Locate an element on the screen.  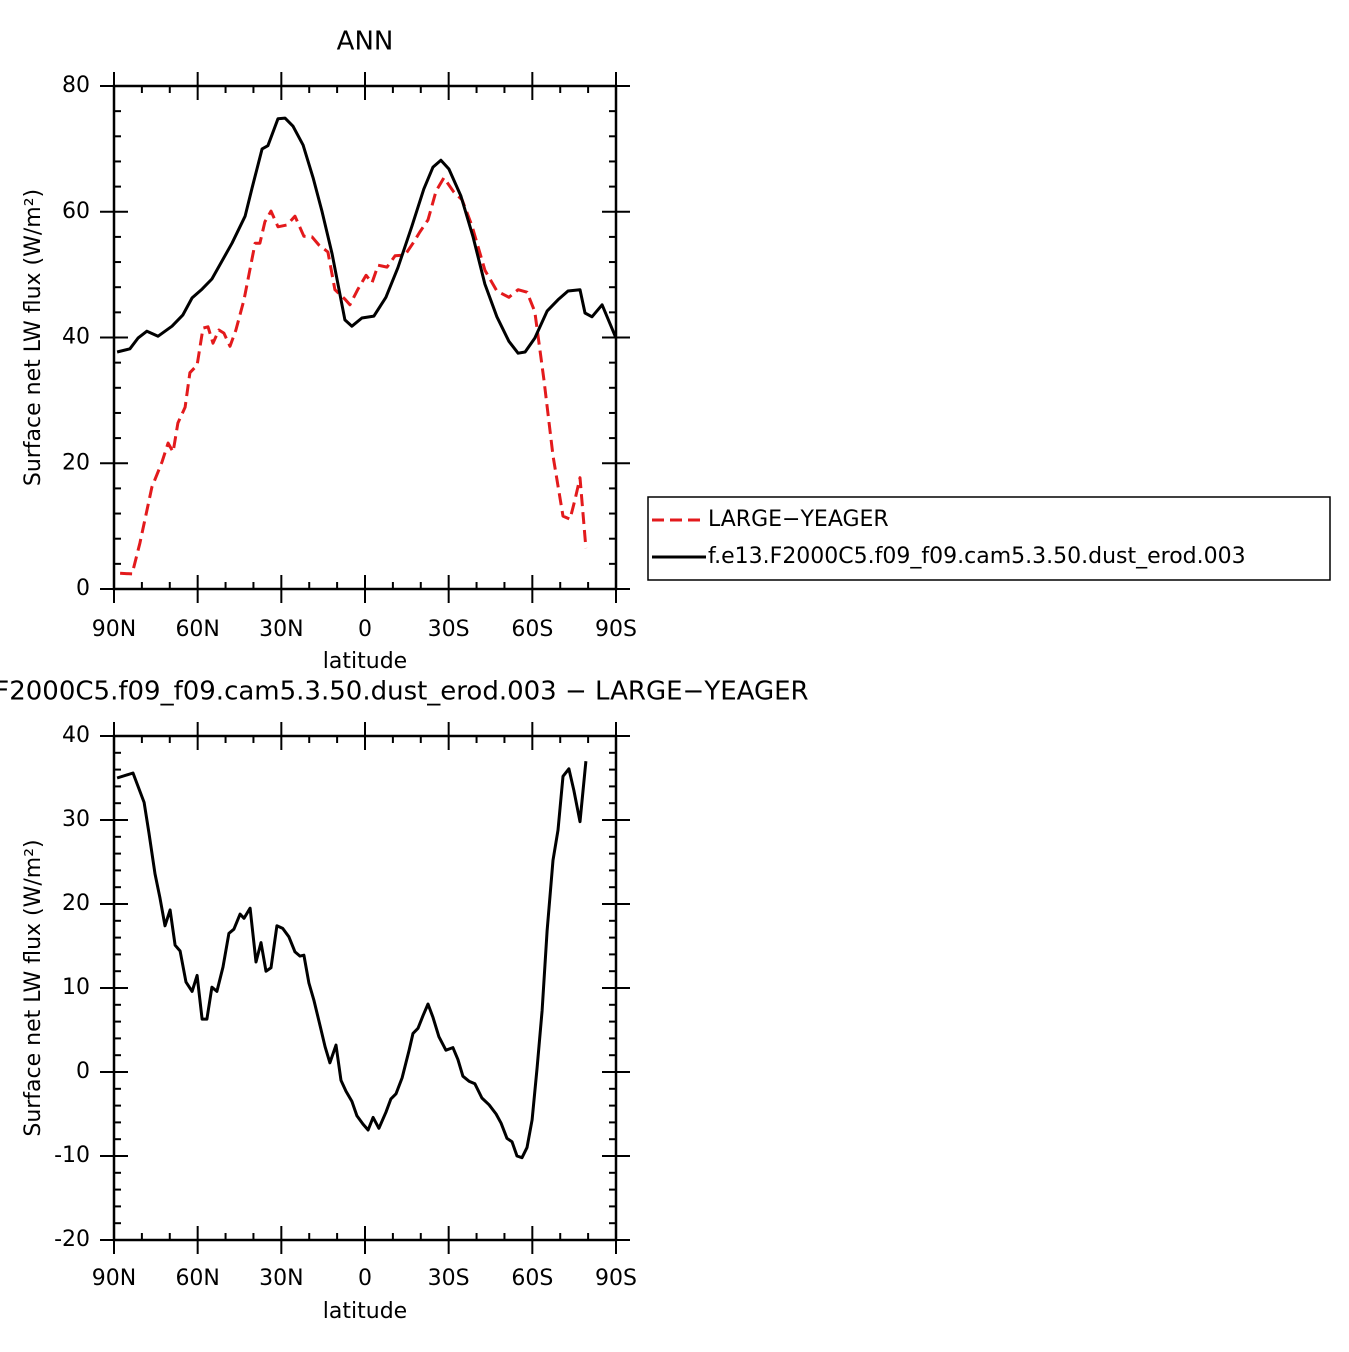
legend-label: LARGE−YEAGER is located at coordinates (798, 519).